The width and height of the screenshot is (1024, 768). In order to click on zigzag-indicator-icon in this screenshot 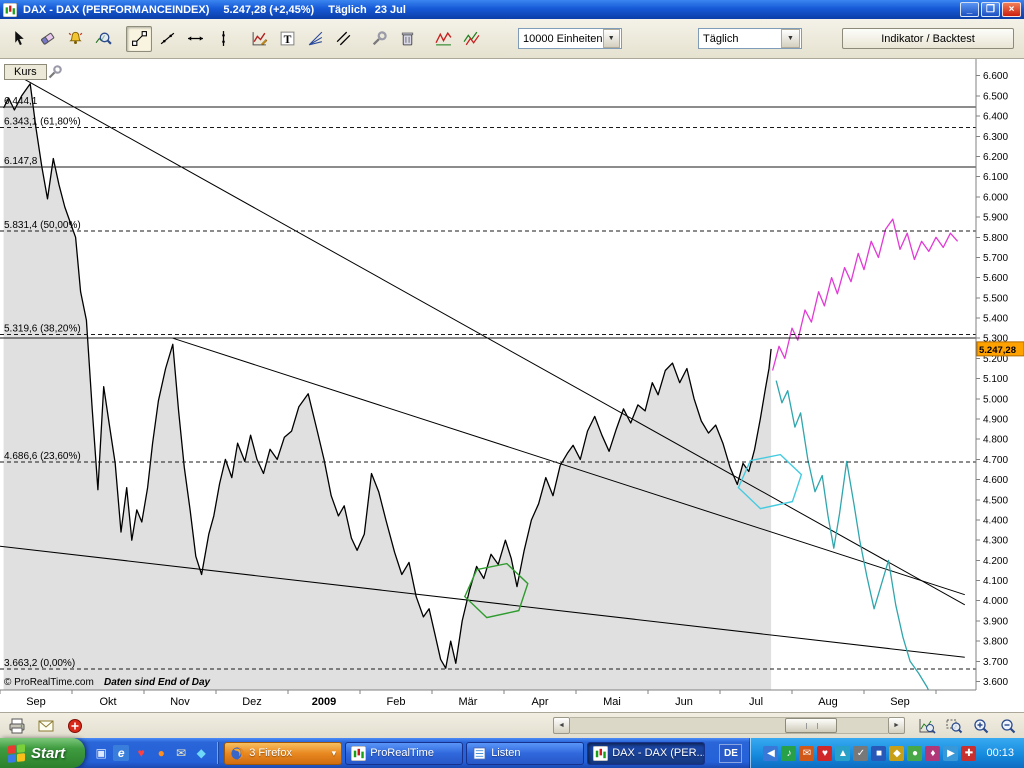, I will do `click(443, 39)`.